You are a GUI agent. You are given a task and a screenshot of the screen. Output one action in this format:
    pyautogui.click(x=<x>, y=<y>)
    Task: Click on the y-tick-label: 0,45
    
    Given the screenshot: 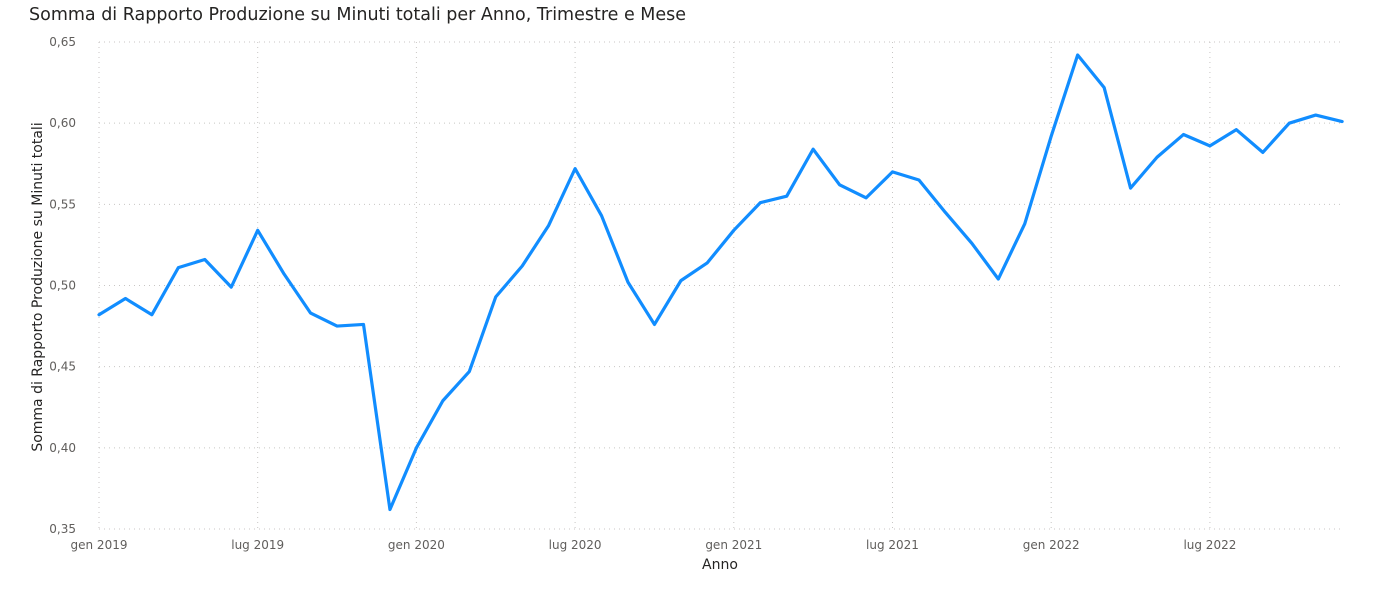 What is the action you would take?
    pyautogui.click(x=62, y=367)
    